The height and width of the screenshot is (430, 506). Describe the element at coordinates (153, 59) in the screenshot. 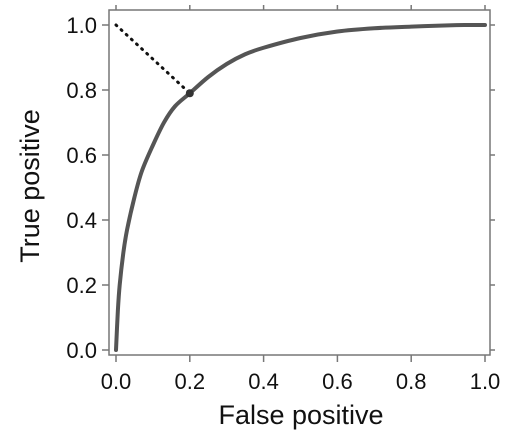

I see `dotted-distance-line` at that location.